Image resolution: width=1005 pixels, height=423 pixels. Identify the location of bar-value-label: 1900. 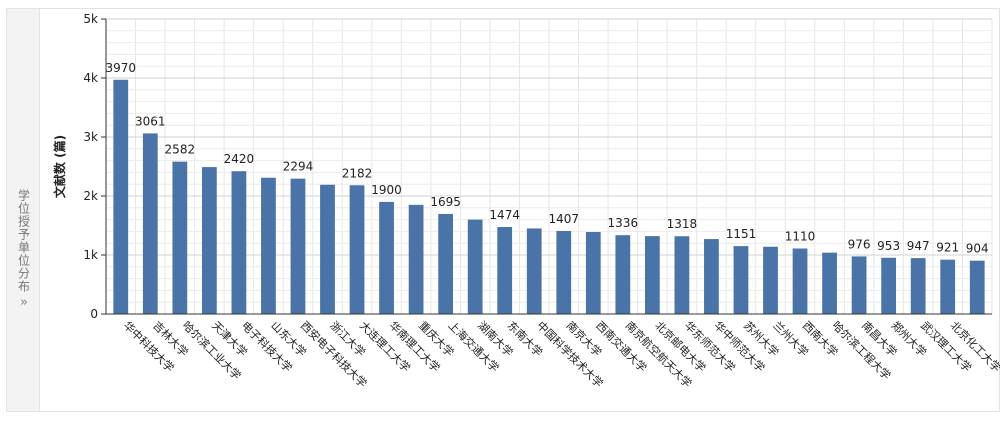
(386, 190).